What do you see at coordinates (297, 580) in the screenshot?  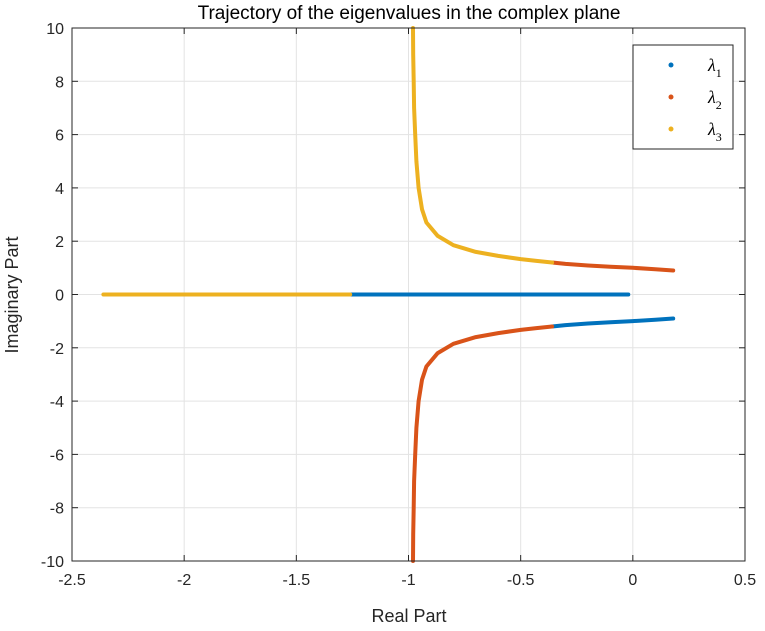 I see `x-tick-label: -1.5` at bounding box center [297, 580].